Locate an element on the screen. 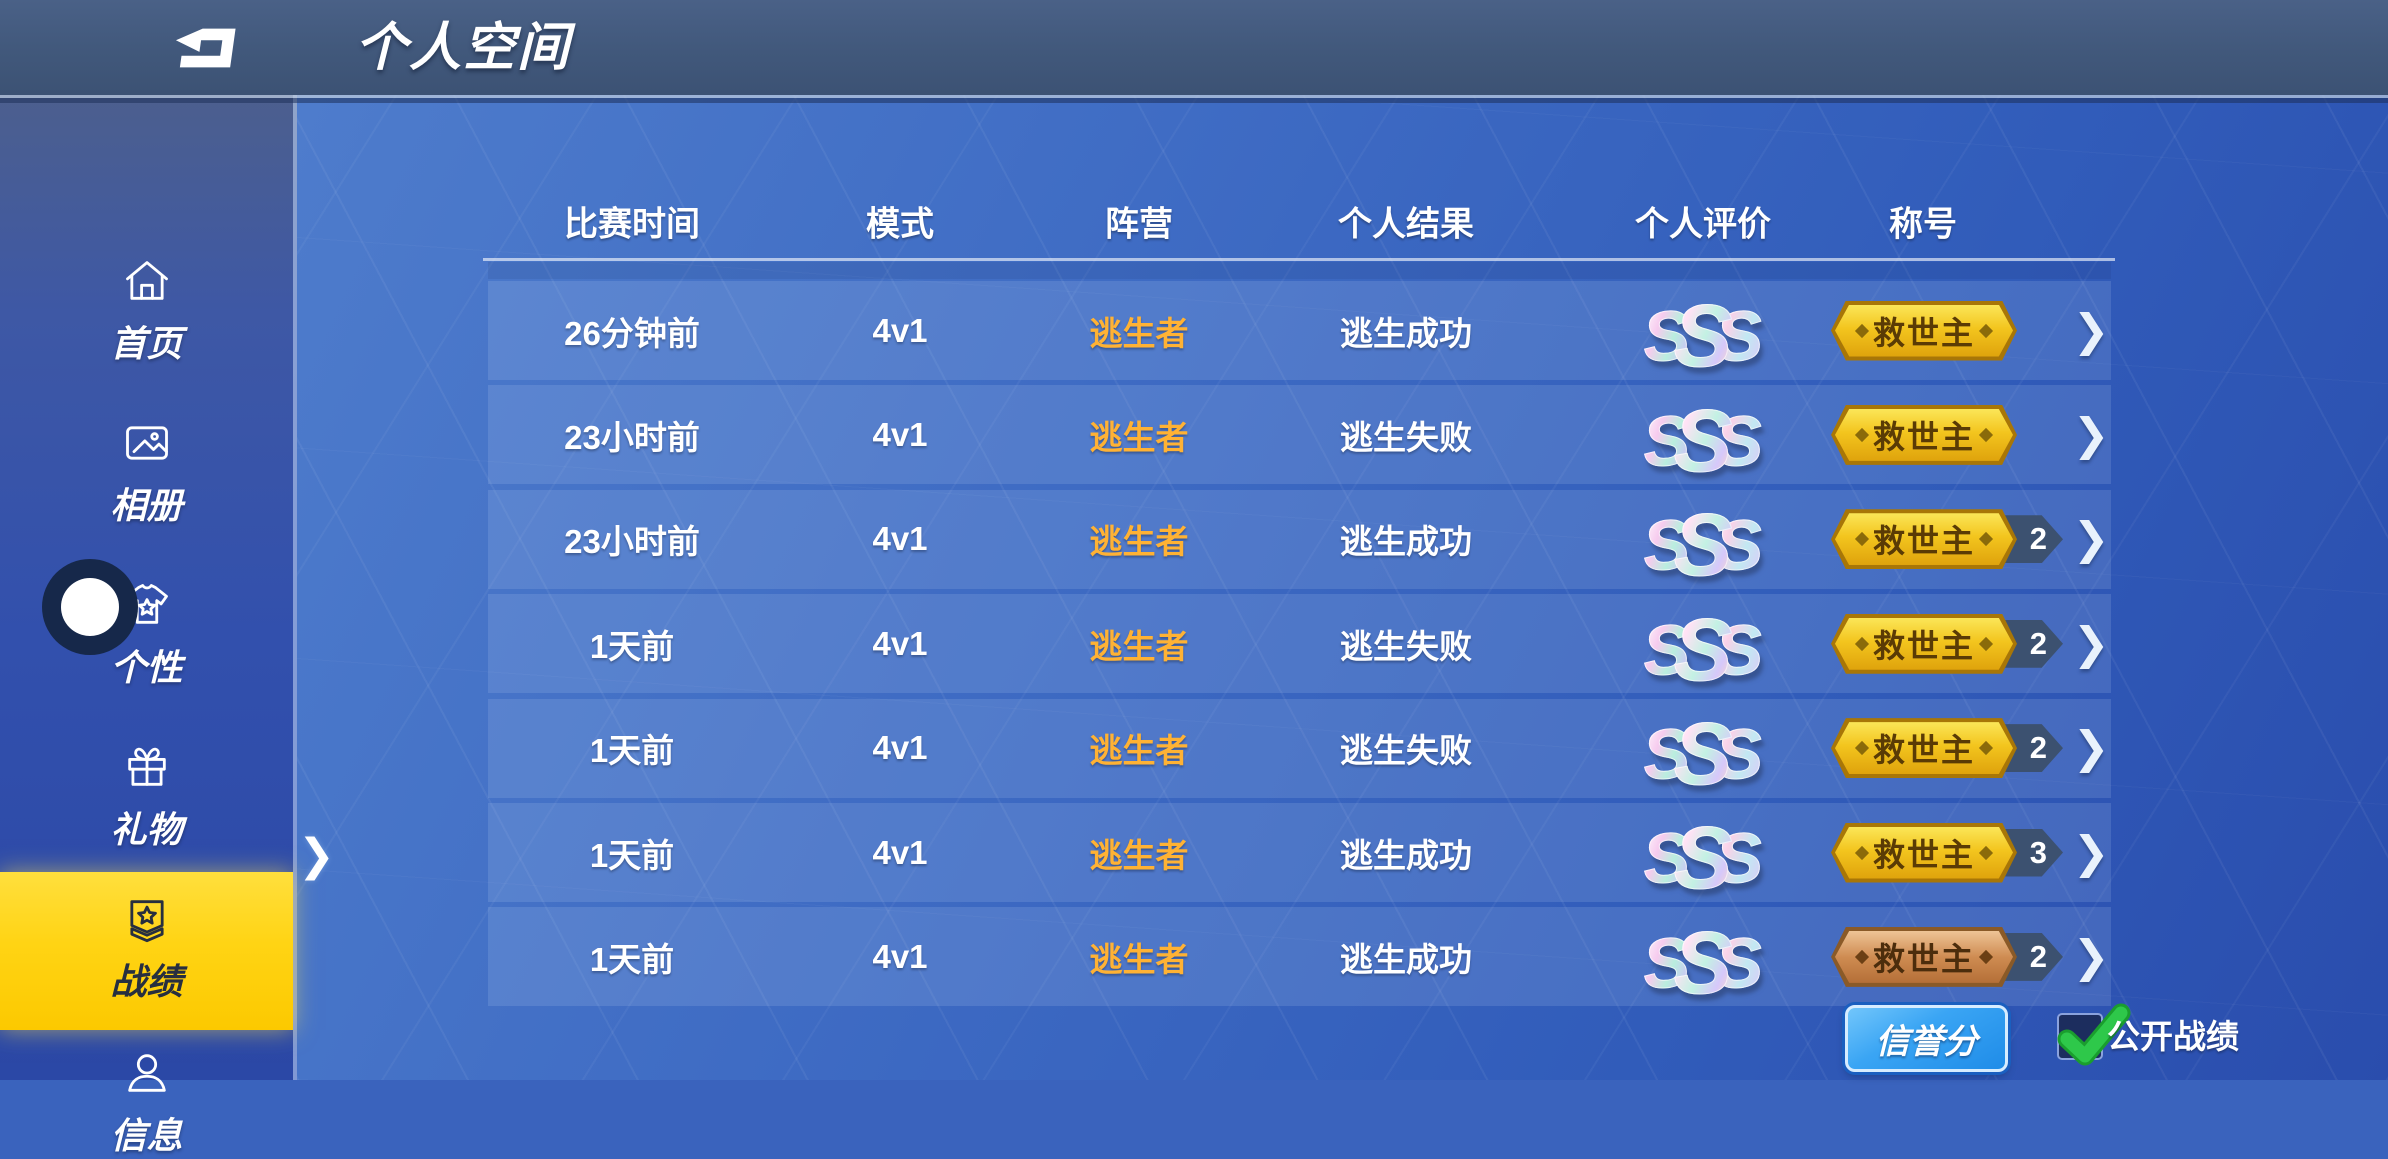 The height and width of the screenshot is (1159, 2388). top-bar: 个人空间 is located at coordinates (1194, 47).